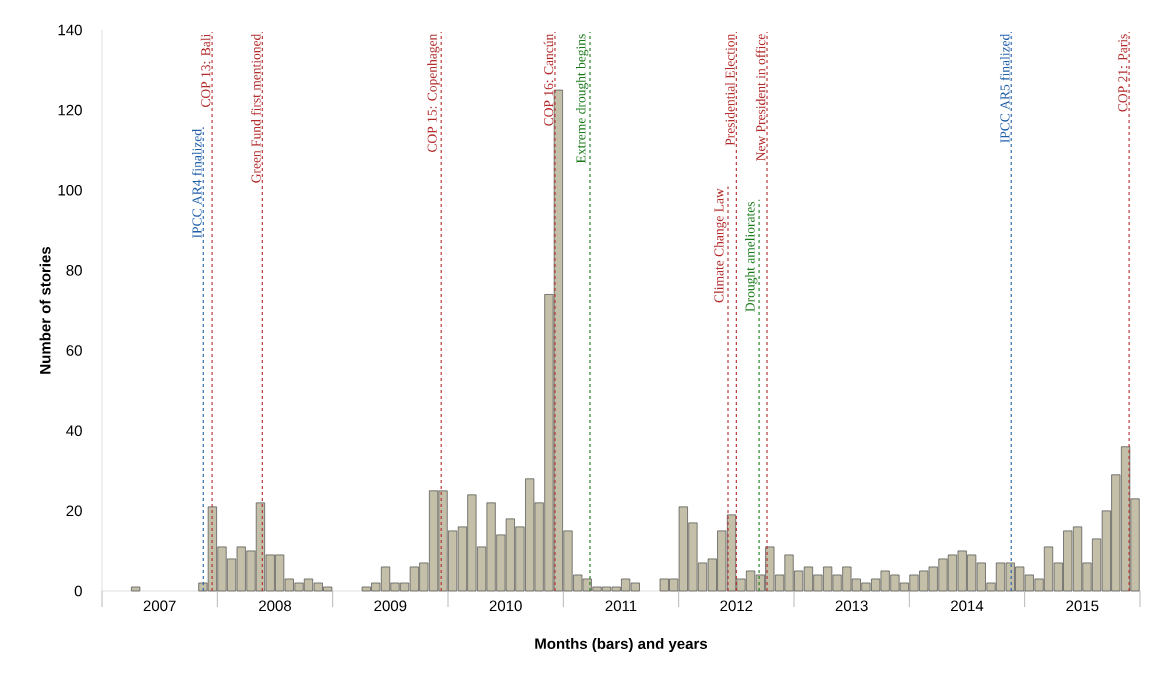 This screenshot has height=679, width=1151. I want to click on x-tick-label: 2007, so click(159, 606).